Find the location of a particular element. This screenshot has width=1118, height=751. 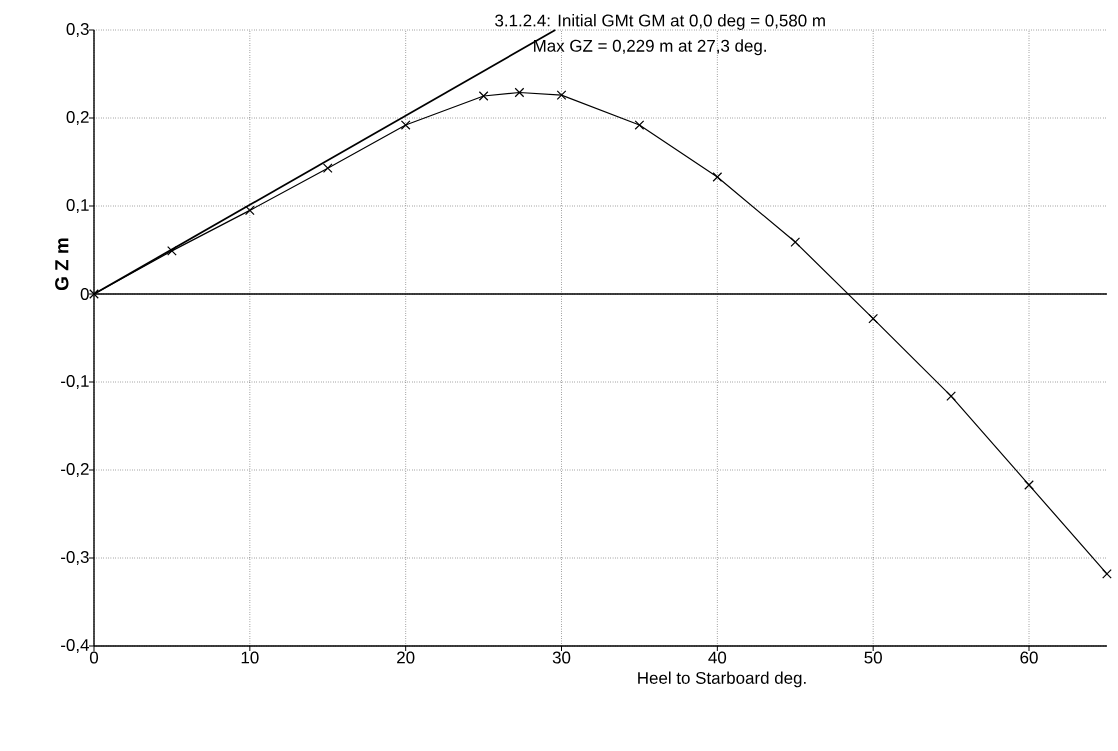

x-tick-label: 50 is located at coordinates (873, 657).